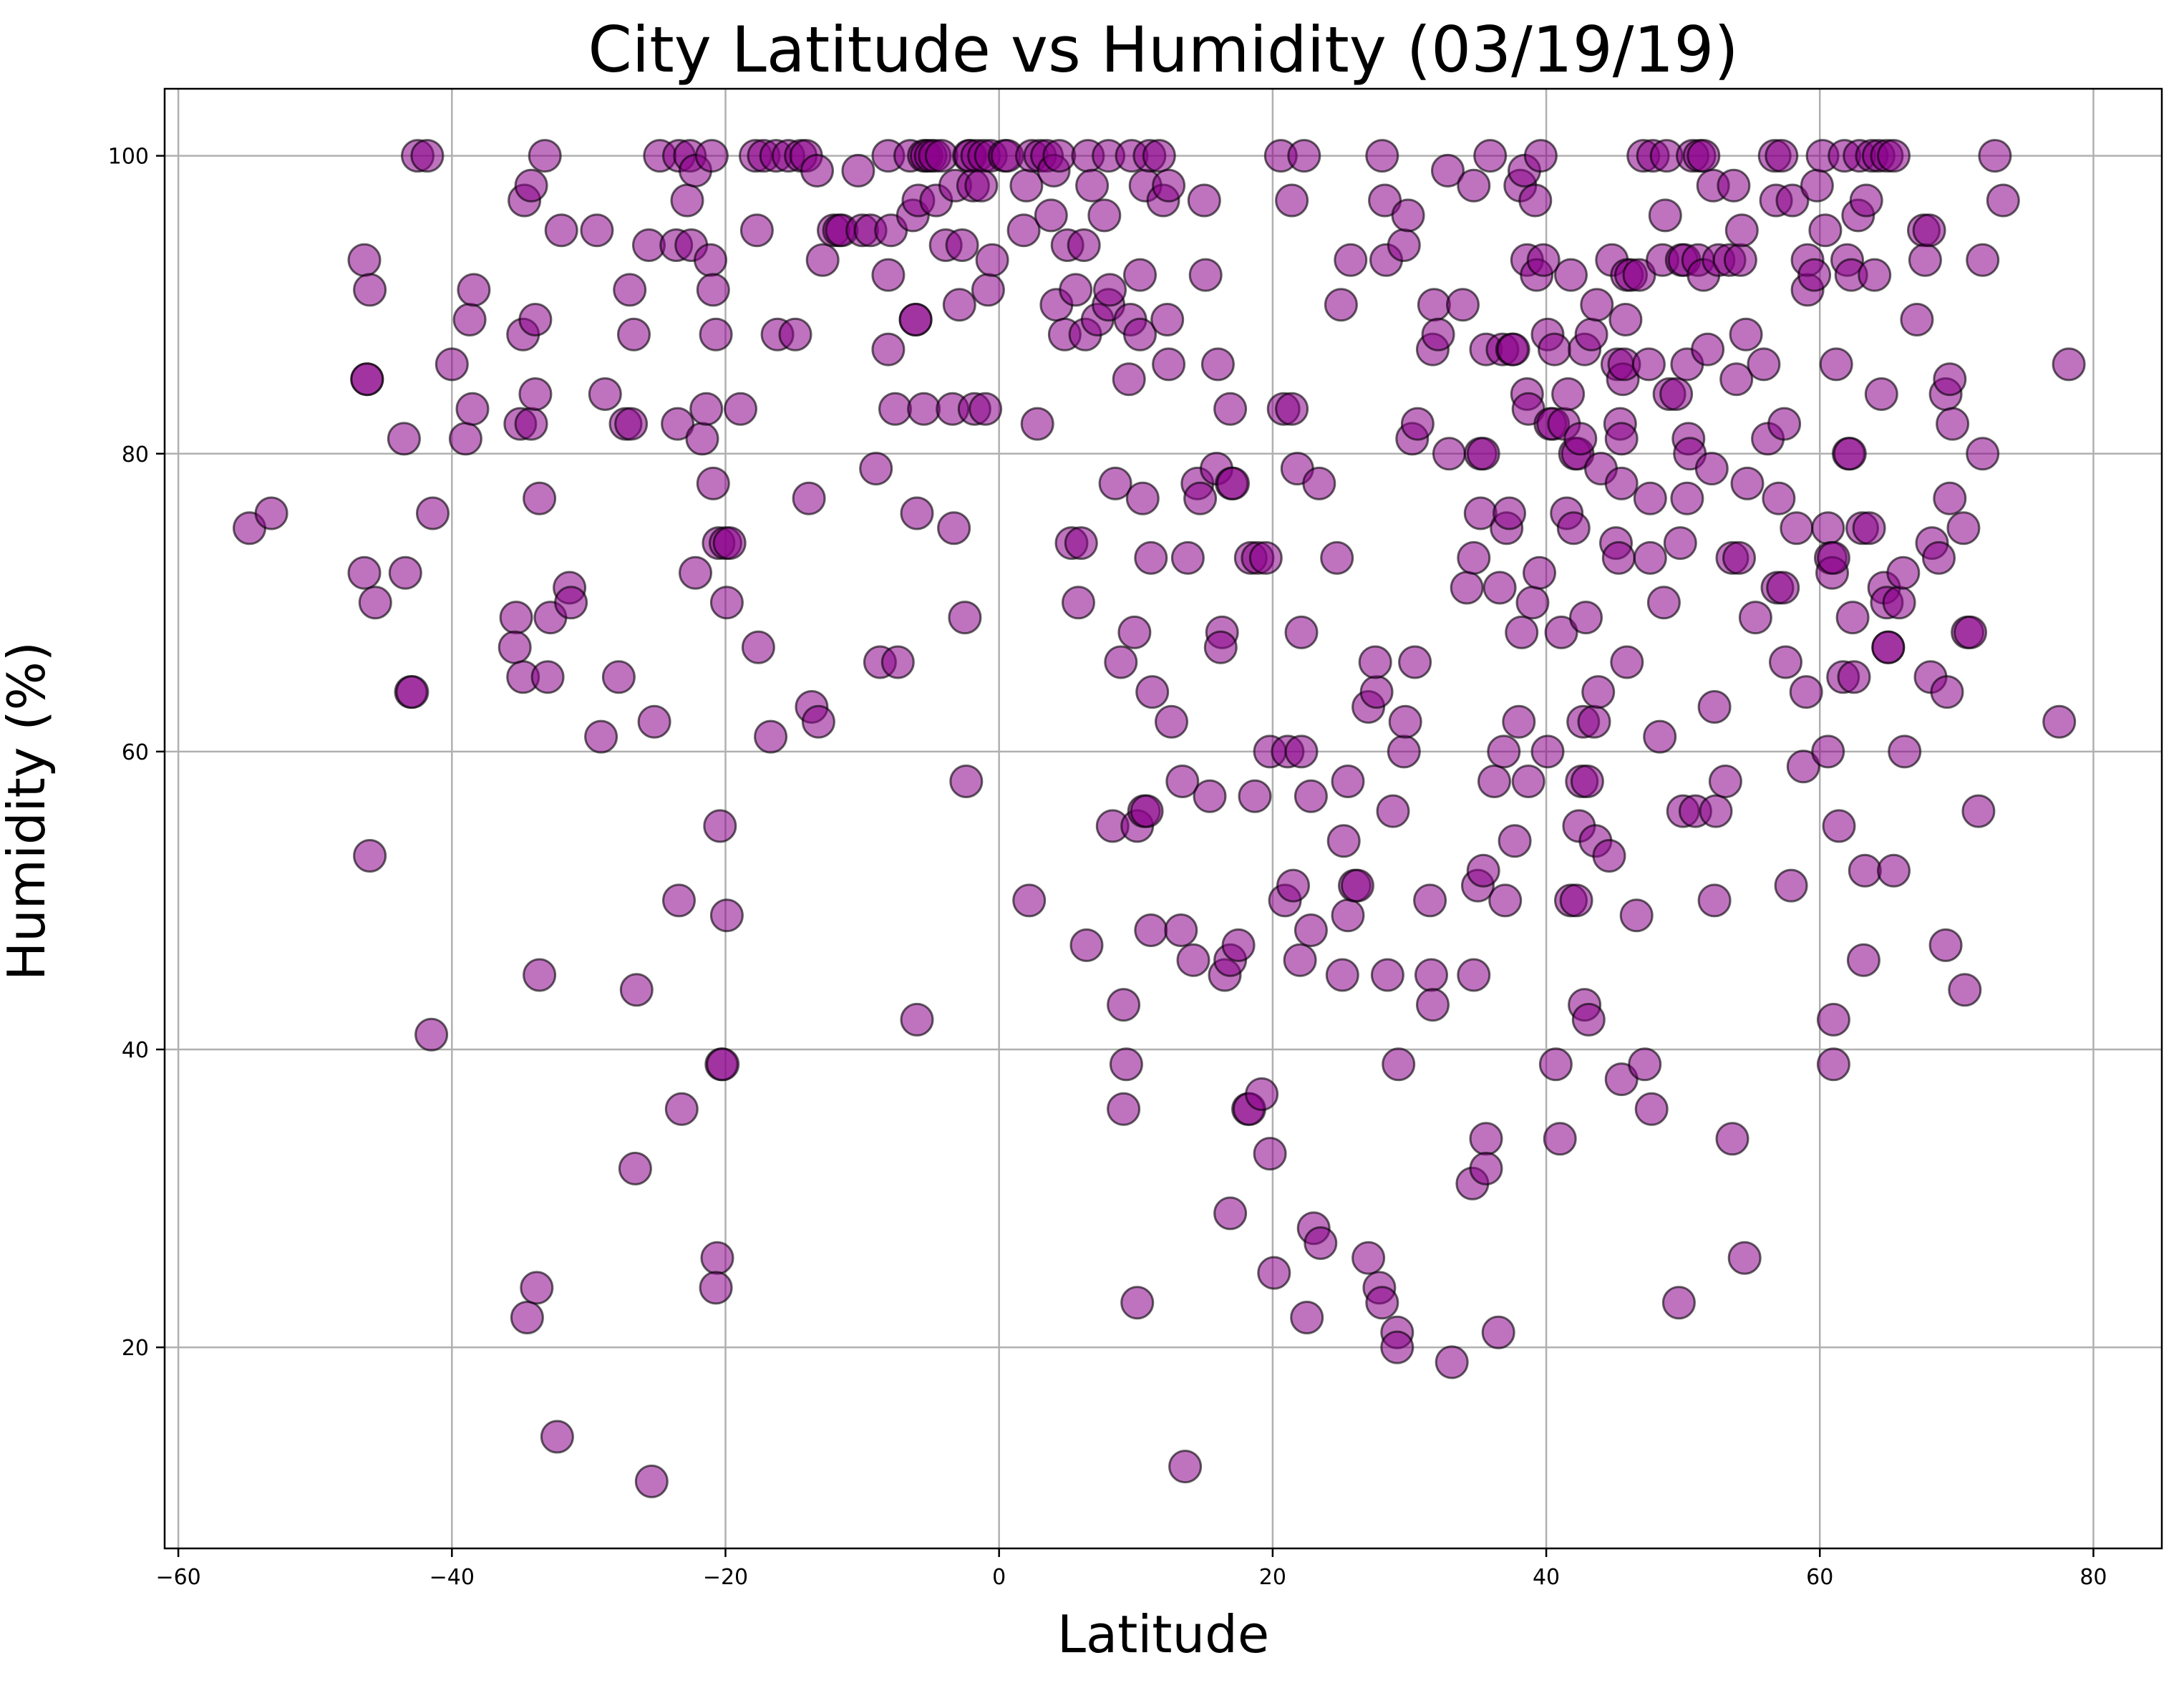  Describe the element at coordinates (135, 1348) in the screenshot. I see `y-tick-label: 20` at that location.